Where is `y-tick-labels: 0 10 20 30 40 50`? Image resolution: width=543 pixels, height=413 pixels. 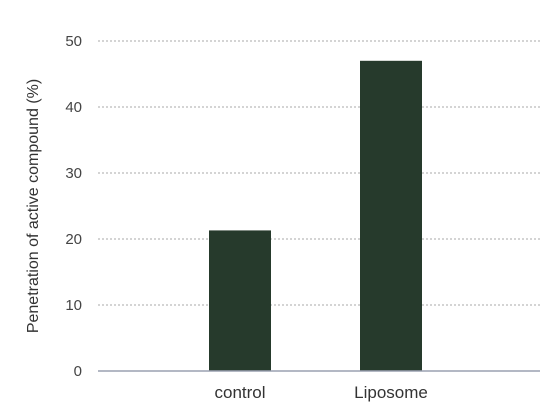 y-tick-labels: 0 10 20 30 40 50 is located at coordinates (73, 206).